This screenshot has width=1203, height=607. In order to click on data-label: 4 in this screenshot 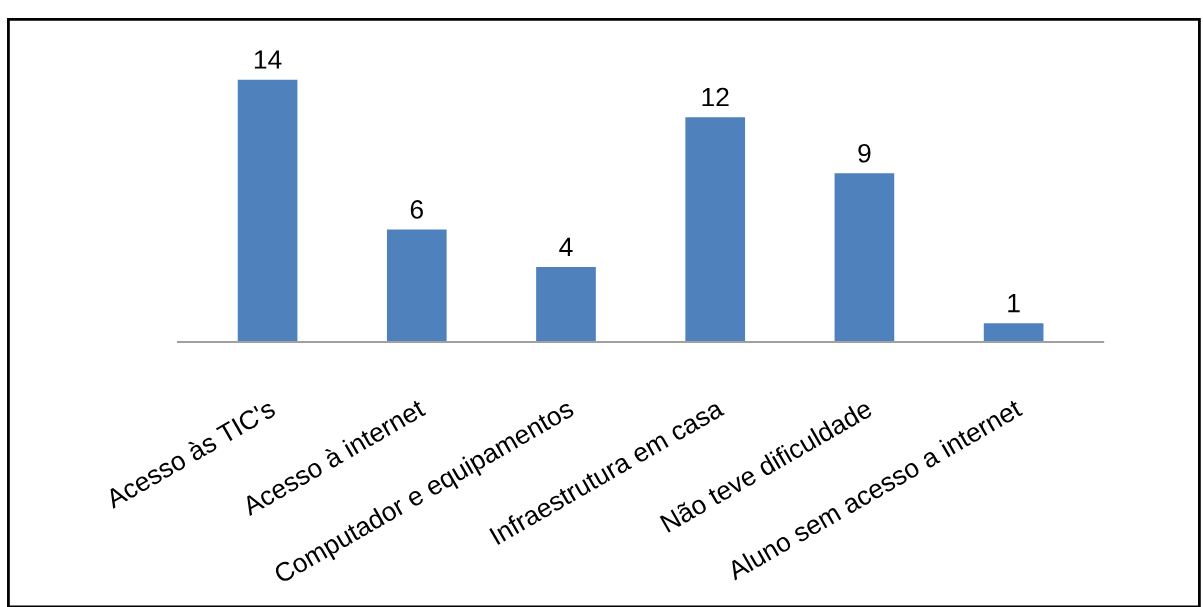, I will do `click(566, 246)`.